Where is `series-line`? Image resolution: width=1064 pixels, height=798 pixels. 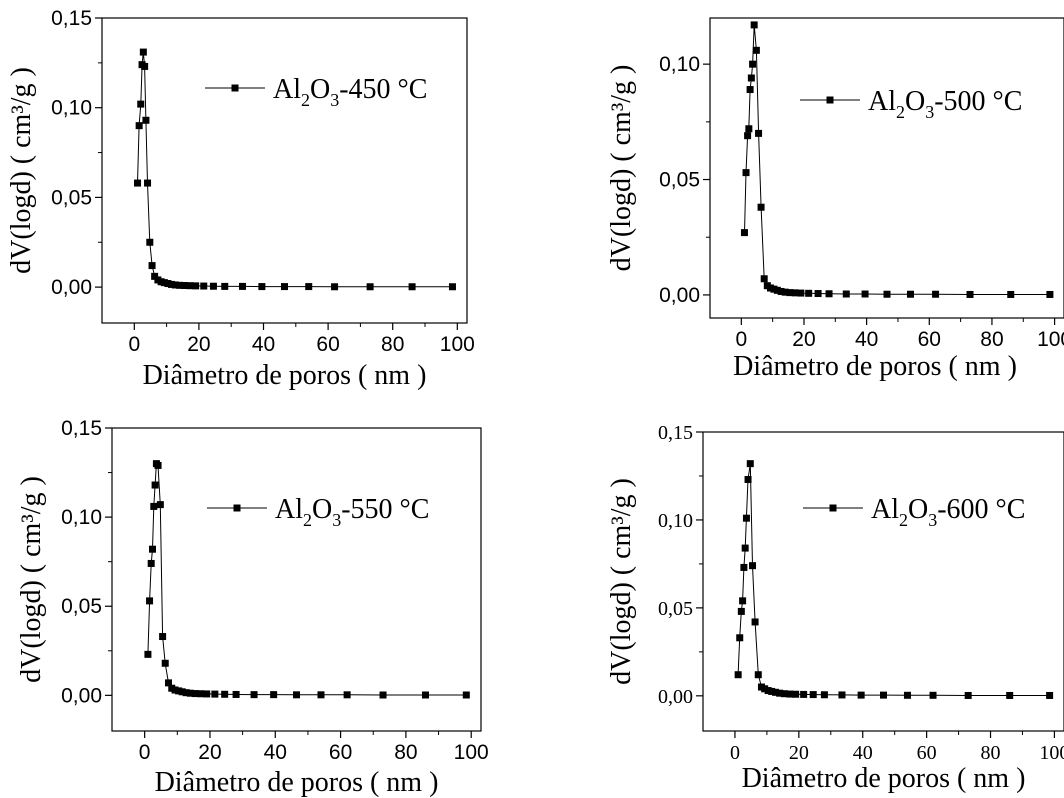
series-line is located at coordinates (897, 159).